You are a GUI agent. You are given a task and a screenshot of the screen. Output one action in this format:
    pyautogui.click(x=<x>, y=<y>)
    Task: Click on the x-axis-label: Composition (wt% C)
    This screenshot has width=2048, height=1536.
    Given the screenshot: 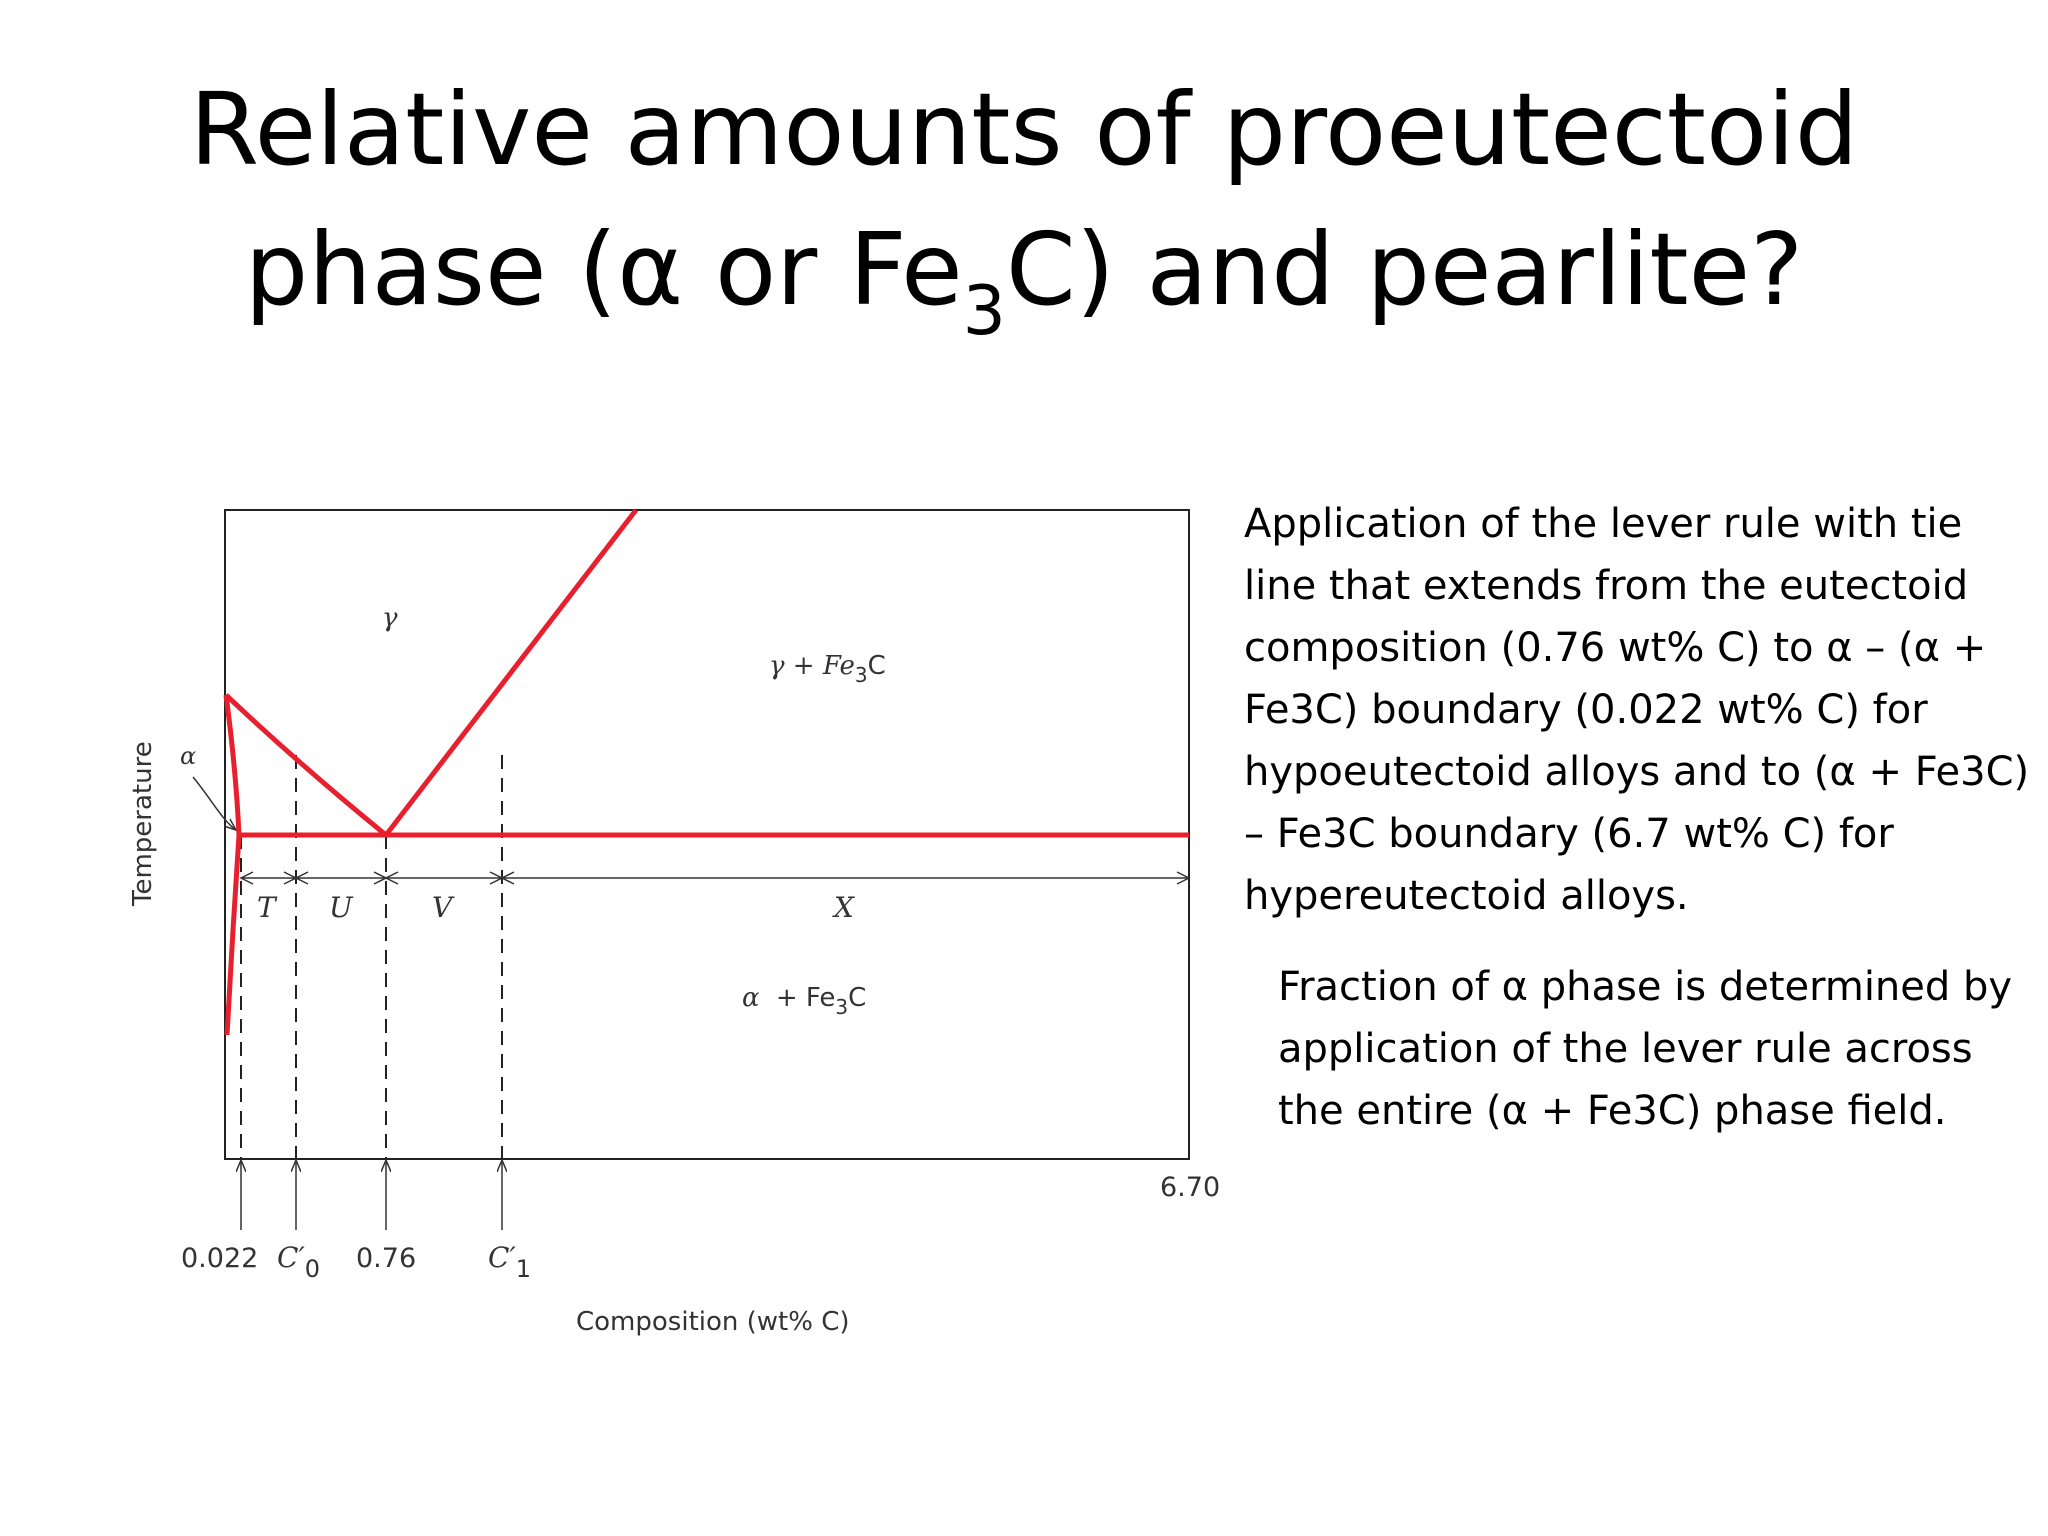 What is the action you would take?
    pyautogui.click(x=713, y=1322)
    